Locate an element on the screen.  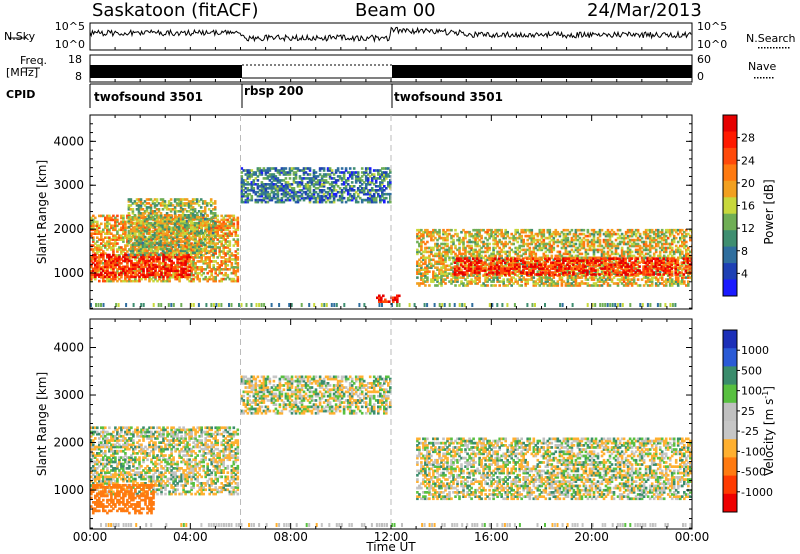
freq-unit-label: [MHz] is located at coordinates (22, 72).